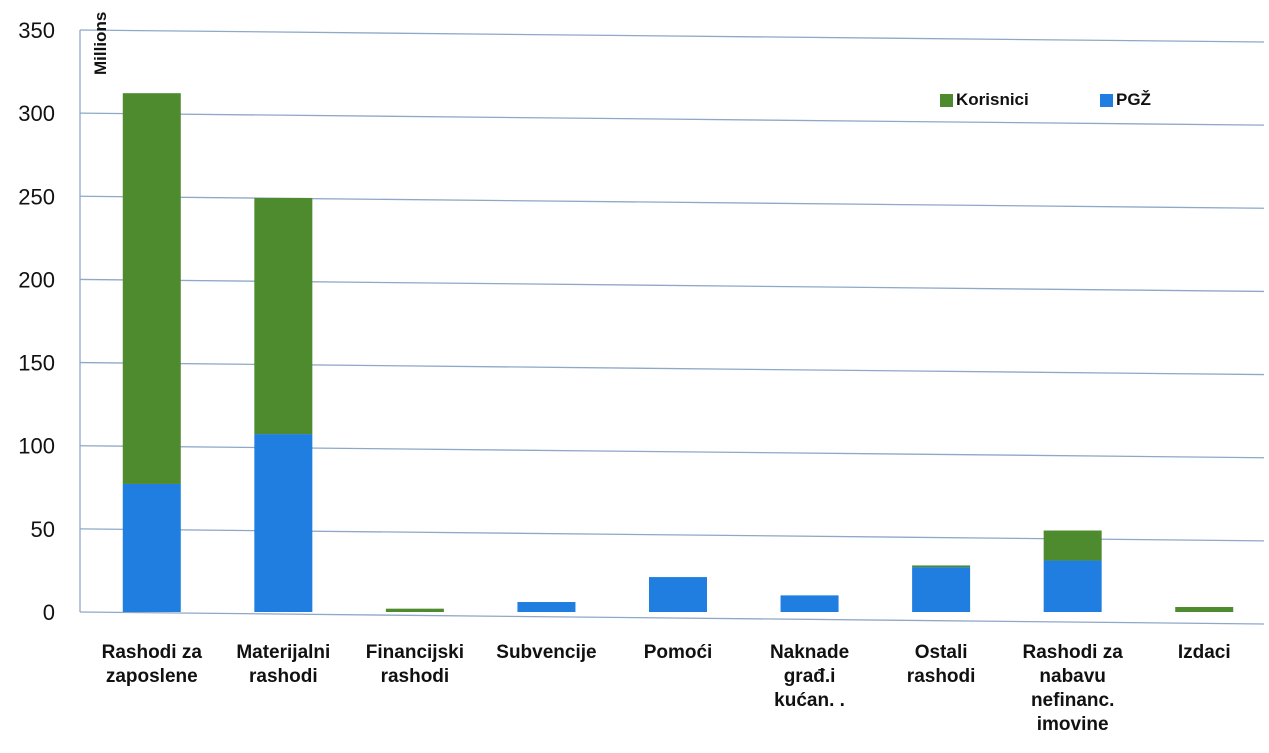 This screenshot has width=1269, height=753. I want to click on y-tick-label: 200, so click(36, 279).